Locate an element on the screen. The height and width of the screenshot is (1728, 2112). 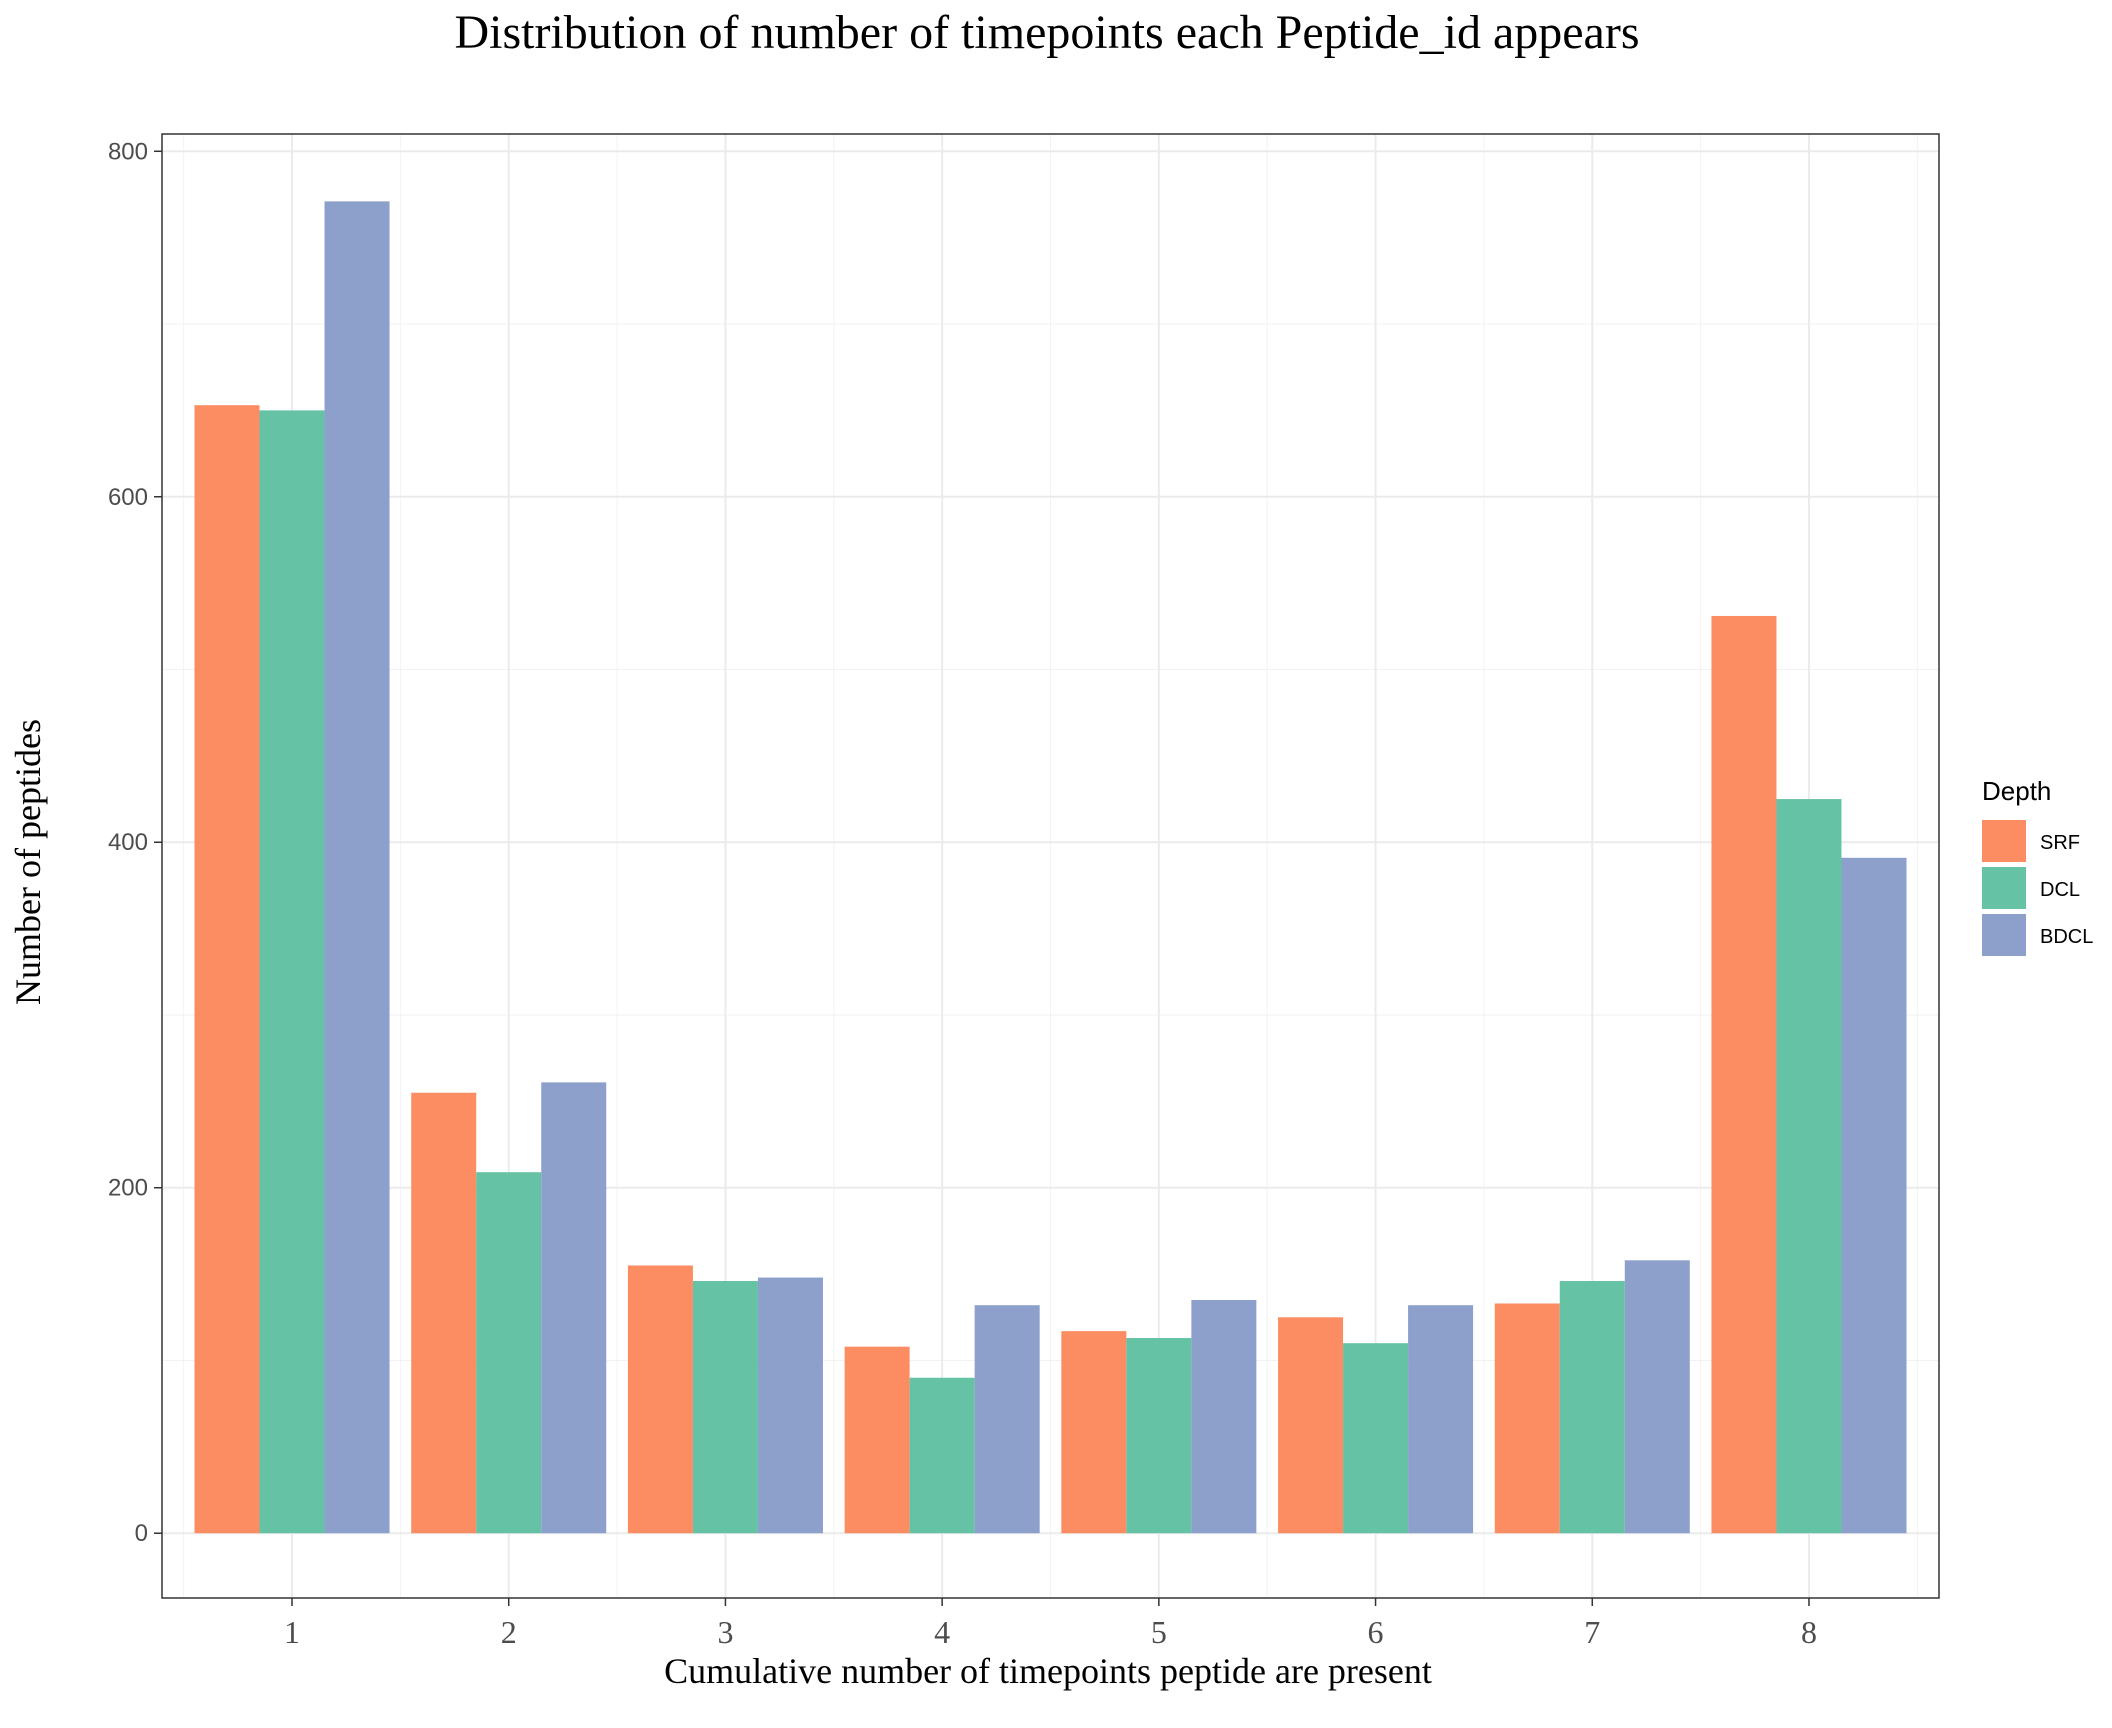
y-tick-label: 200 is located at coordinates (128, 1188).